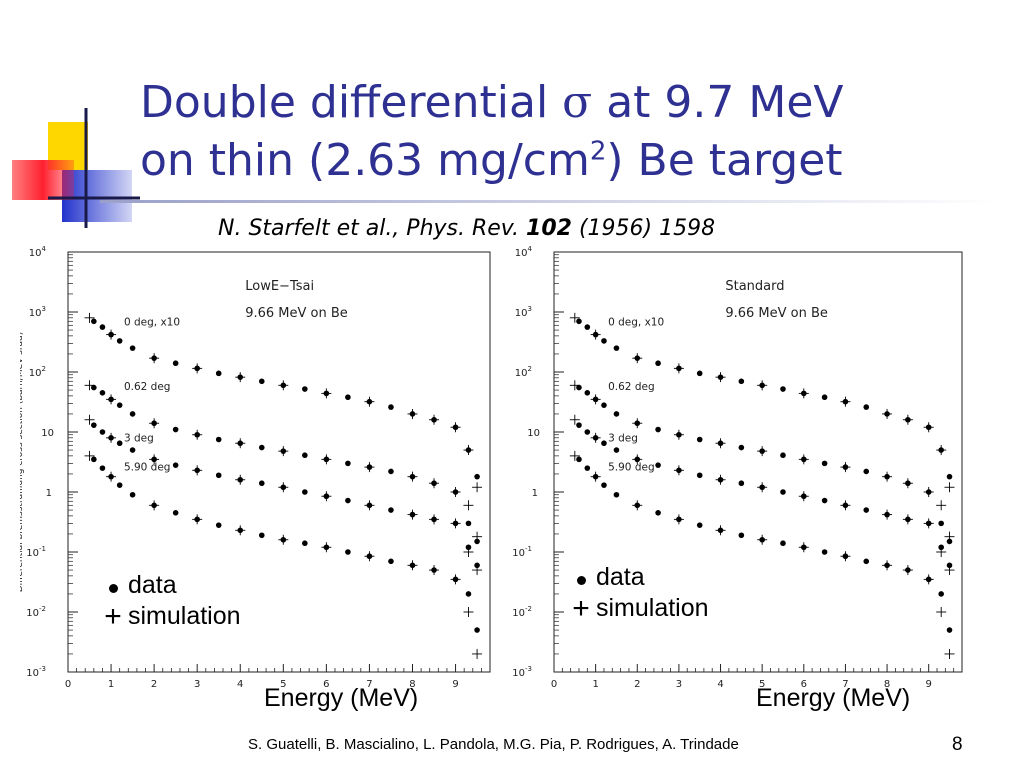 This screenshot has width=1024, height=768. Describe the element at coordinates (36, 672) in the screenshot. I see `y-tick-label: 10⁻³` at that location.